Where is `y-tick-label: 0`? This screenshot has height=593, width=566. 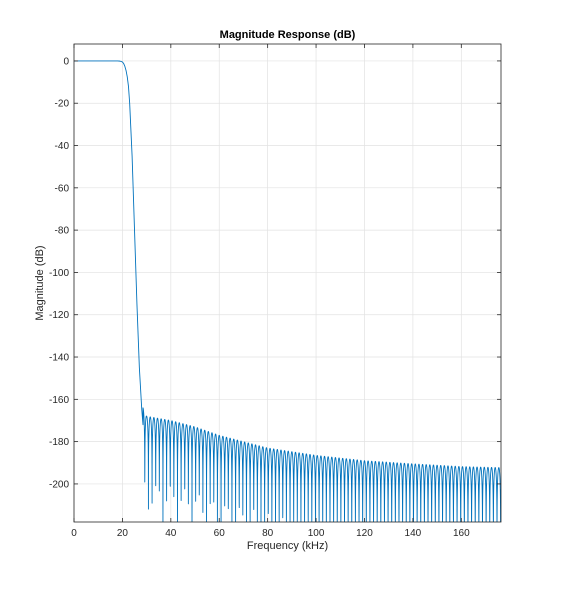 y-tick-label: 0 is located at coordinates (66, 61).